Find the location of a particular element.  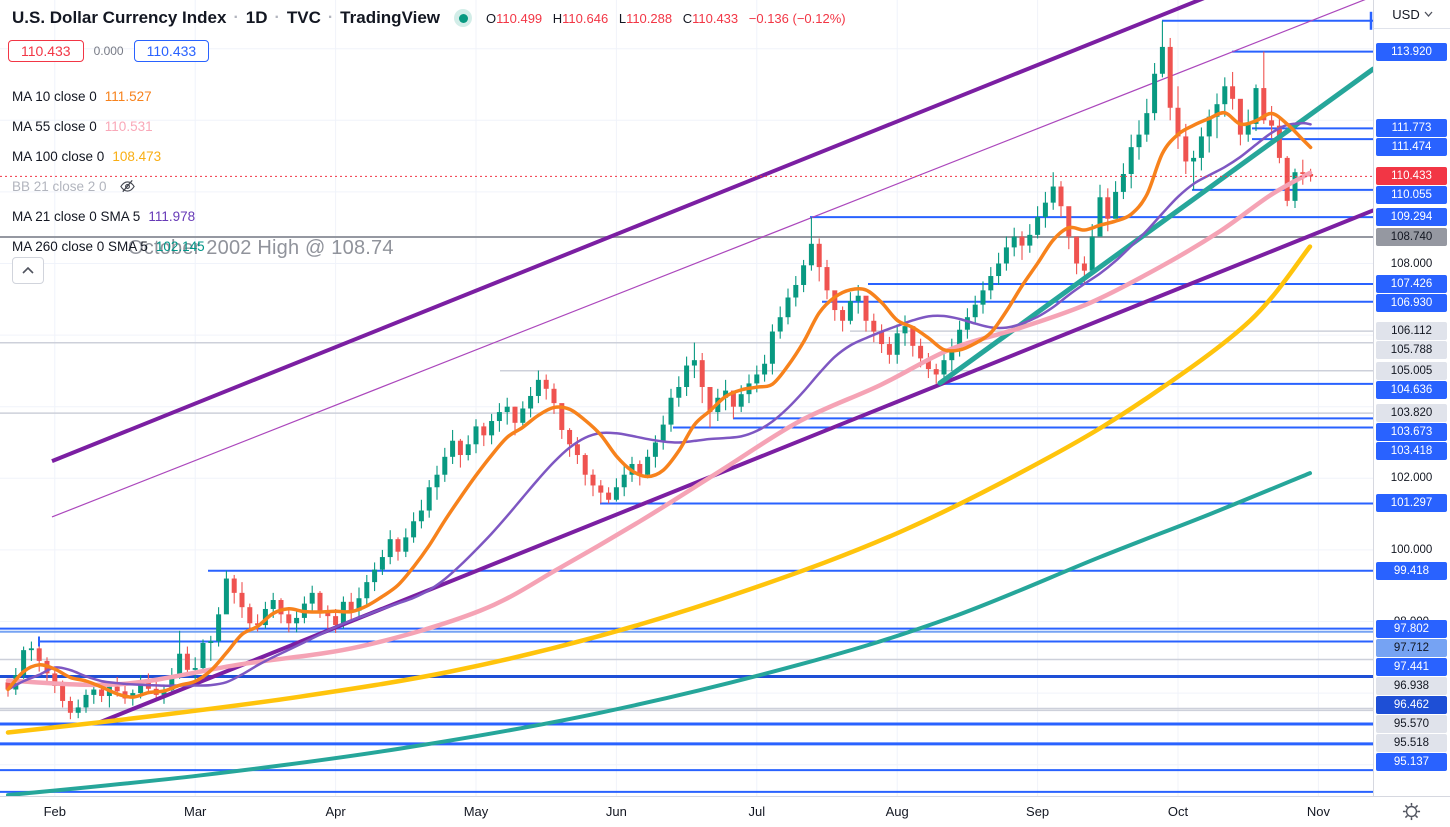

exchange: TVC is located at coordinates (303, 17).